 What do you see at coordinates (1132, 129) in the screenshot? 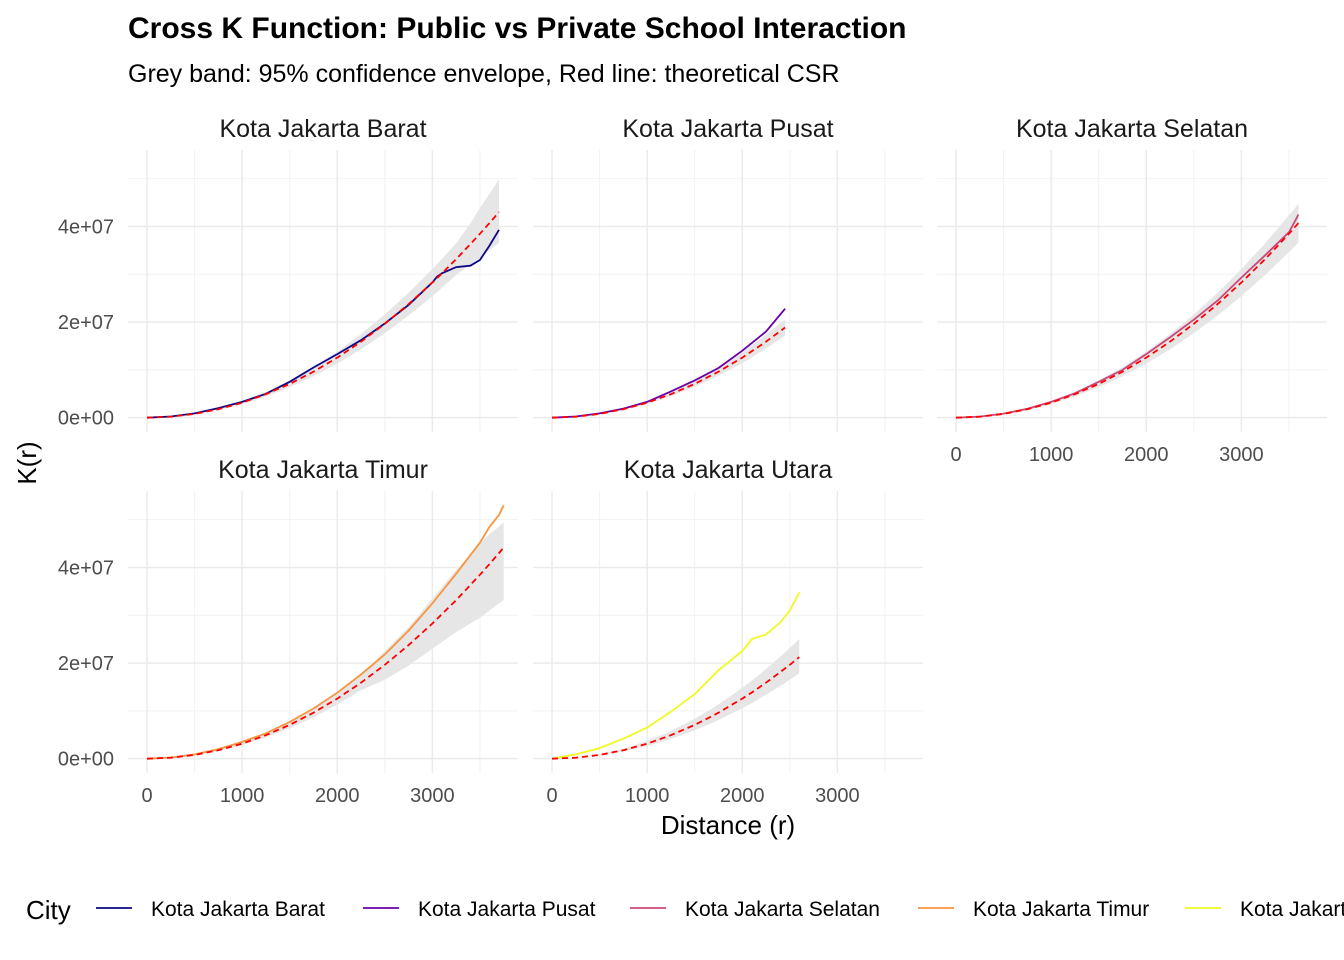
I see `facet-label: Kota Jakarta Selatan` at bounding box center [1132, 129].